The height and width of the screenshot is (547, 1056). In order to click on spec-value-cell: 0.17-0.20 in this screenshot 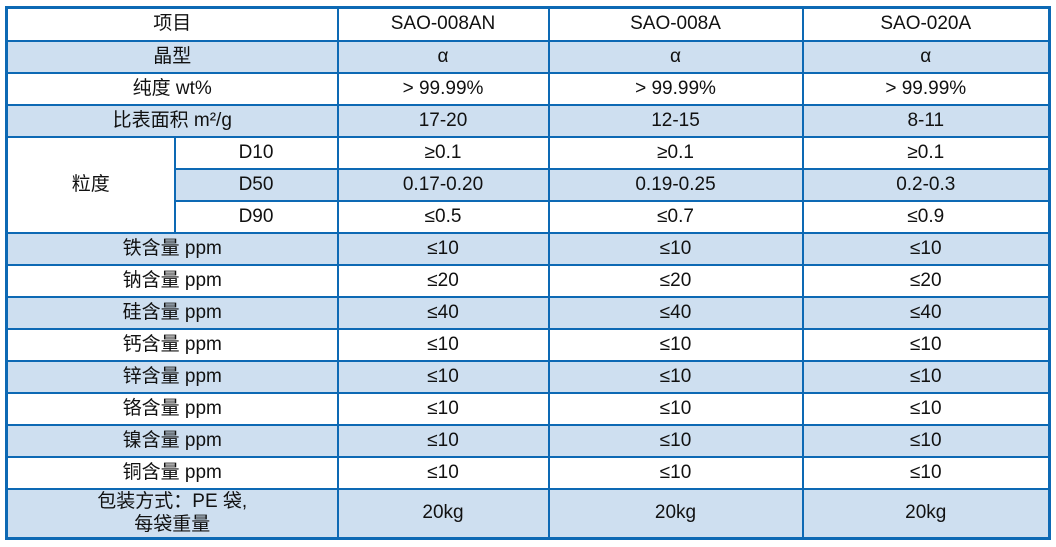, I will do `click(443, 184)`.